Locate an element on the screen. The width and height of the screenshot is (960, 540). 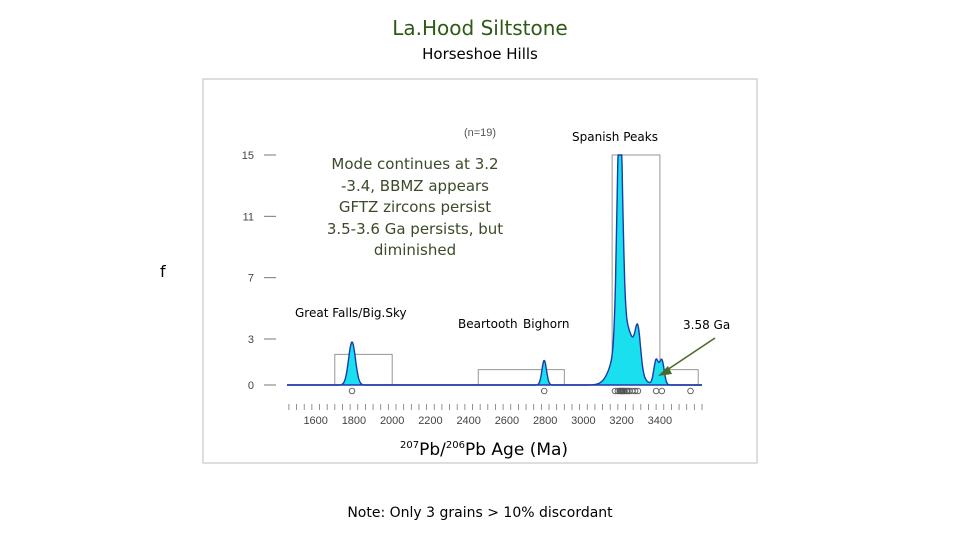
x-title-pb2: Pb Age (Ma) is located at coordinates (516, 450).